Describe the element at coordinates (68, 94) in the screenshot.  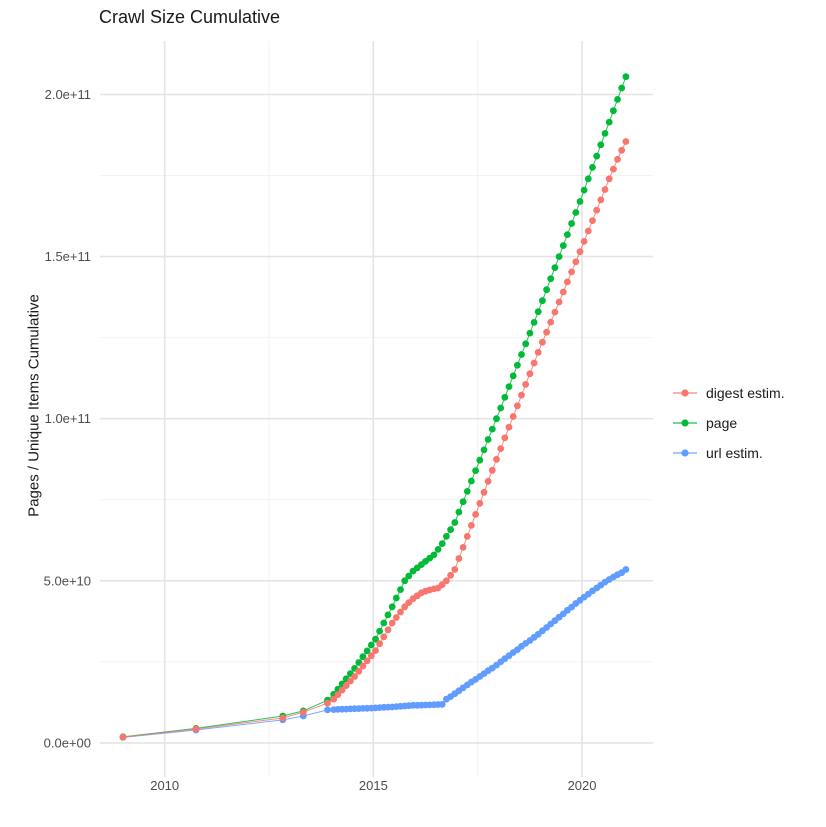
I see `y-tick-label: 2.0e+11` at that location.